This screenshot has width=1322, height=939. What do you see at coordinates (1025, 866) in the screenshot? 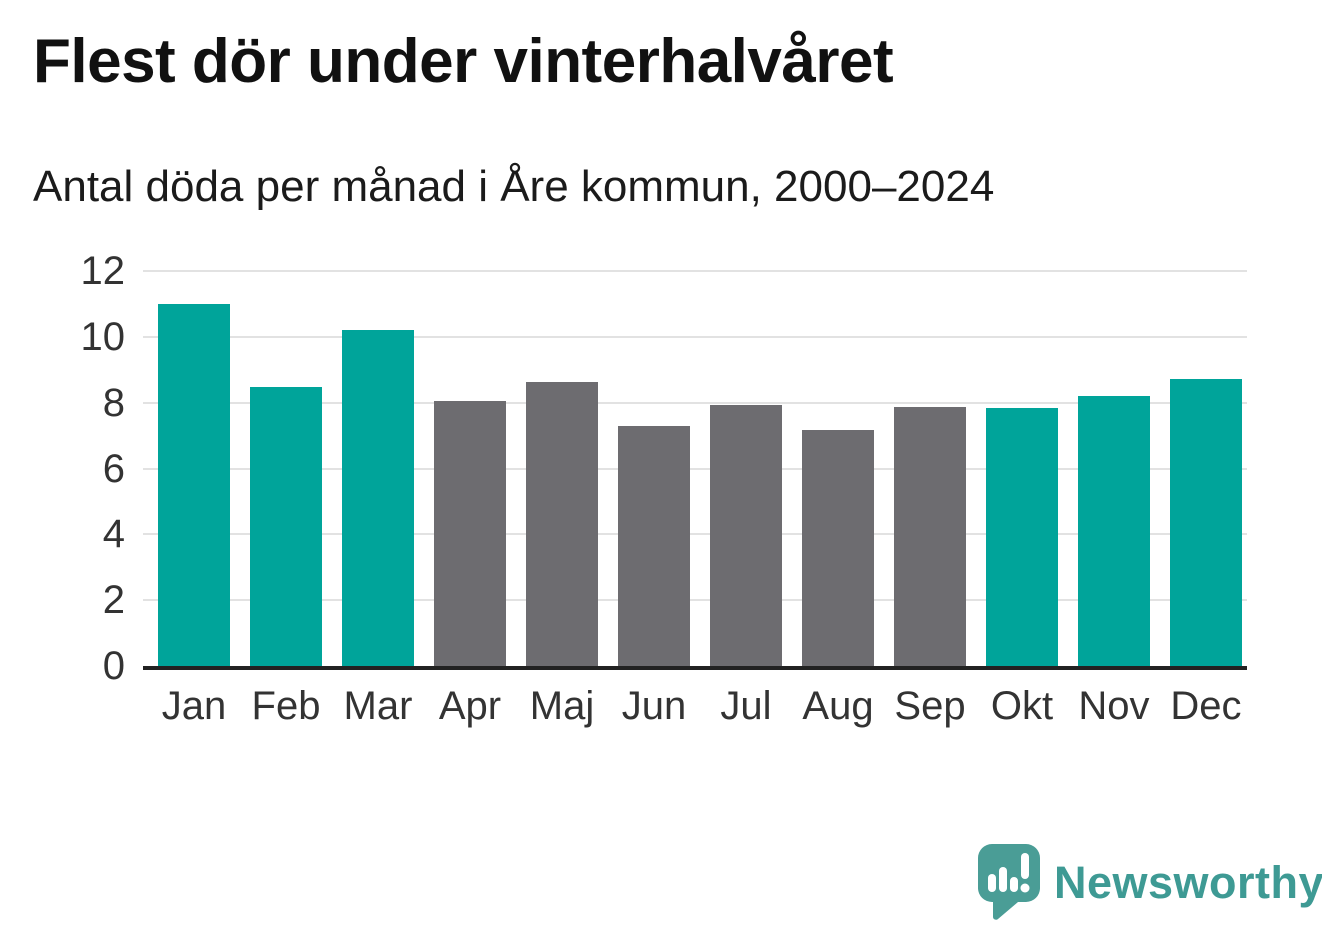
I see `logo-exclamation-stem` at bounding box center [1025, 866].